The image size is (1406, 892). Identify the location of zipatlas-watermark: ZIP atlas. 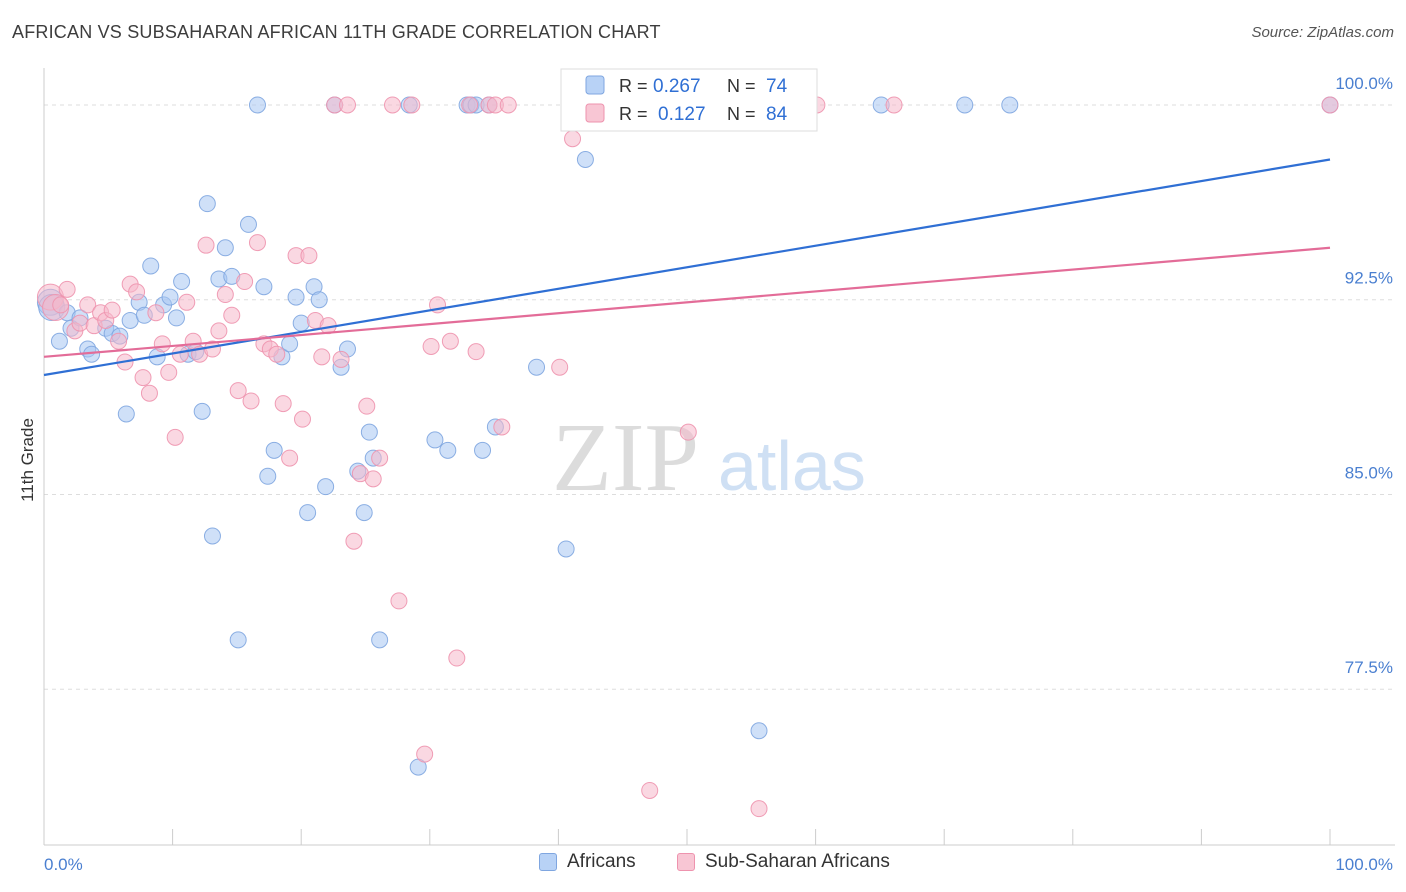
(709, 458).